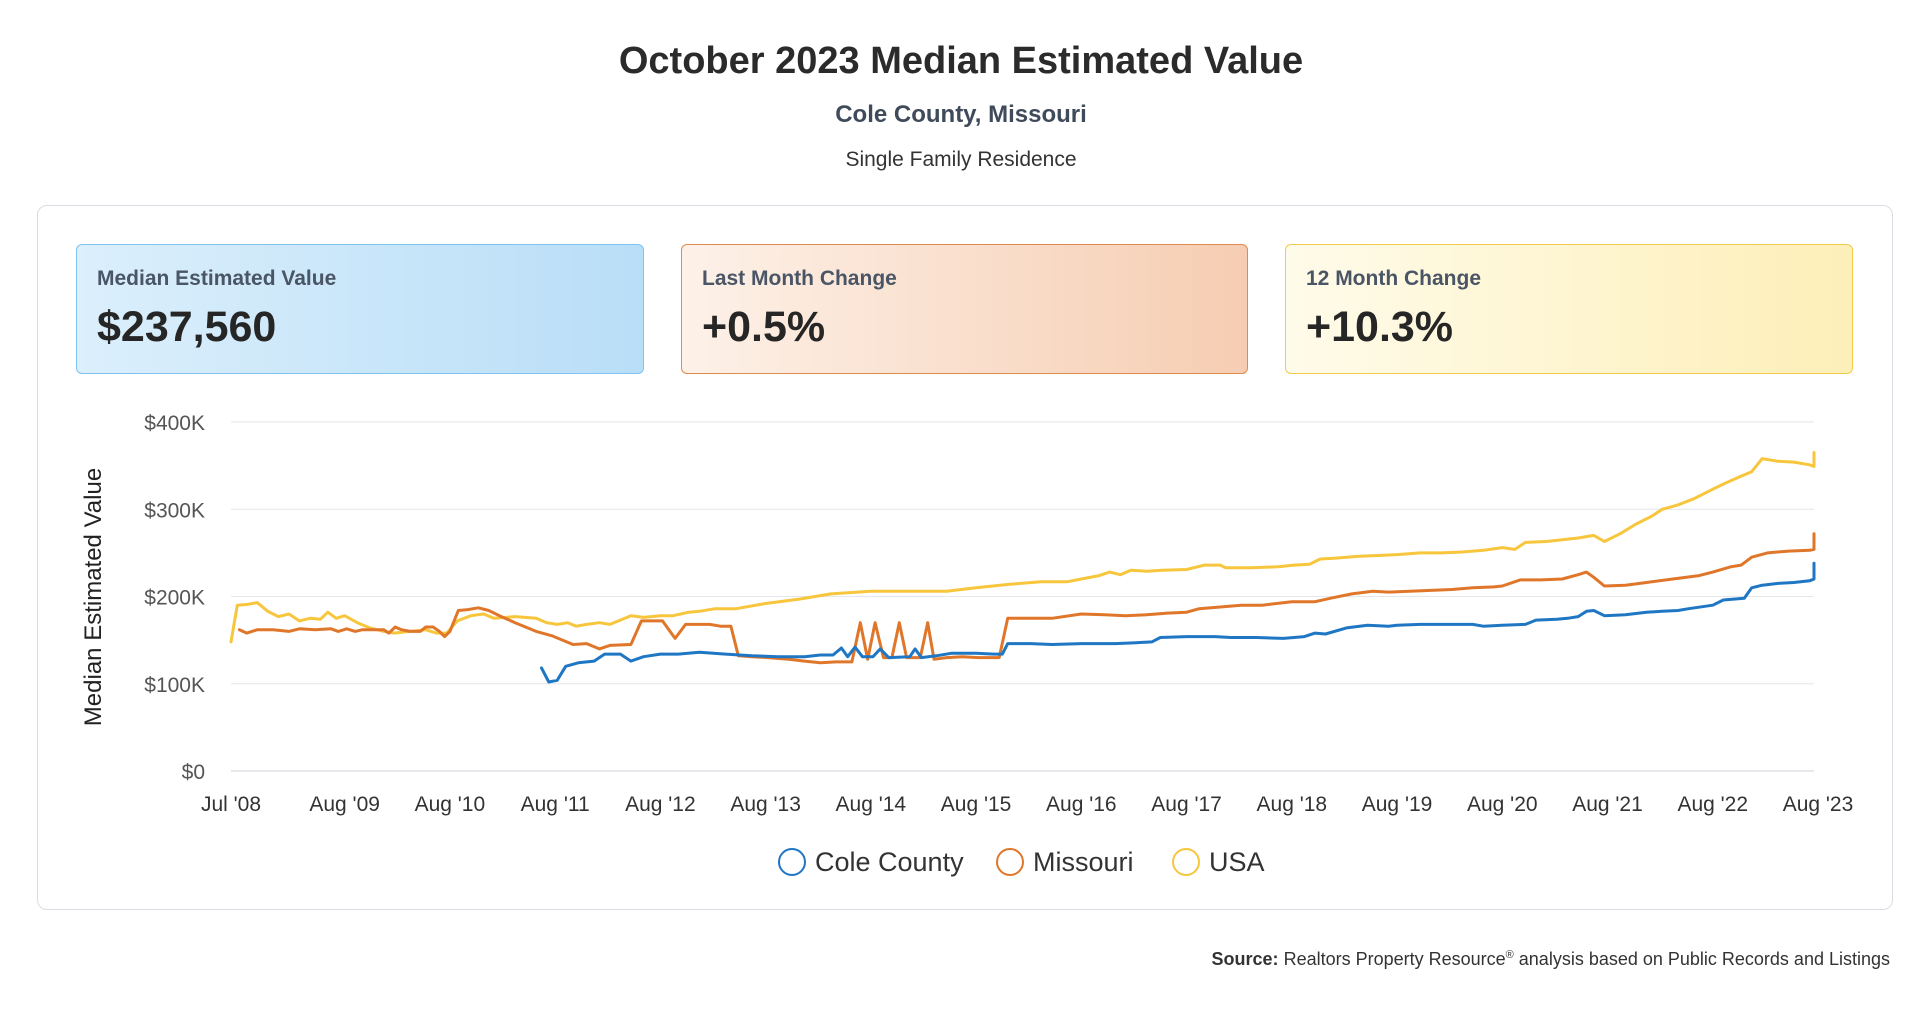 This screenshot has height=1016, width=1922. Describe the element at coordinates (174, 510) in the screenshot. I see `y-tick-label: $300K` at that location.